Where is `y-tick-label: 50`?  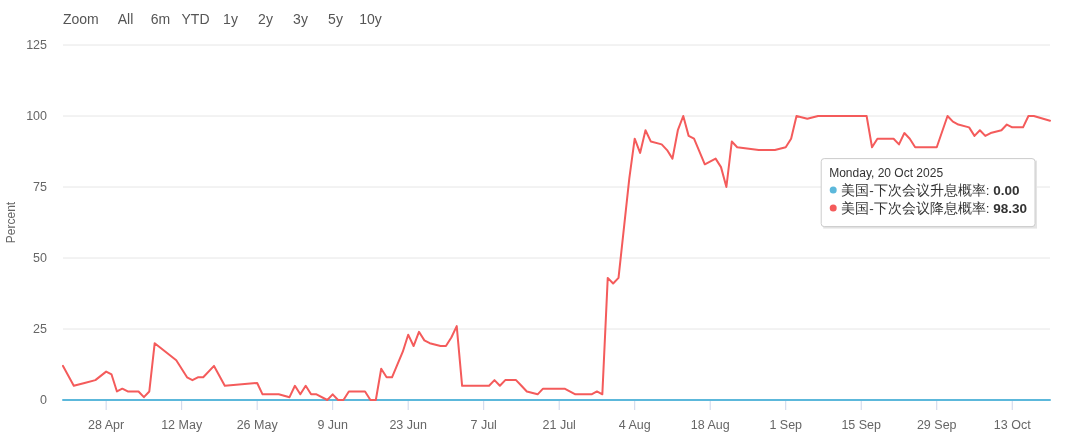 y-tick-label: 50 is located at coordinates (40, 258).